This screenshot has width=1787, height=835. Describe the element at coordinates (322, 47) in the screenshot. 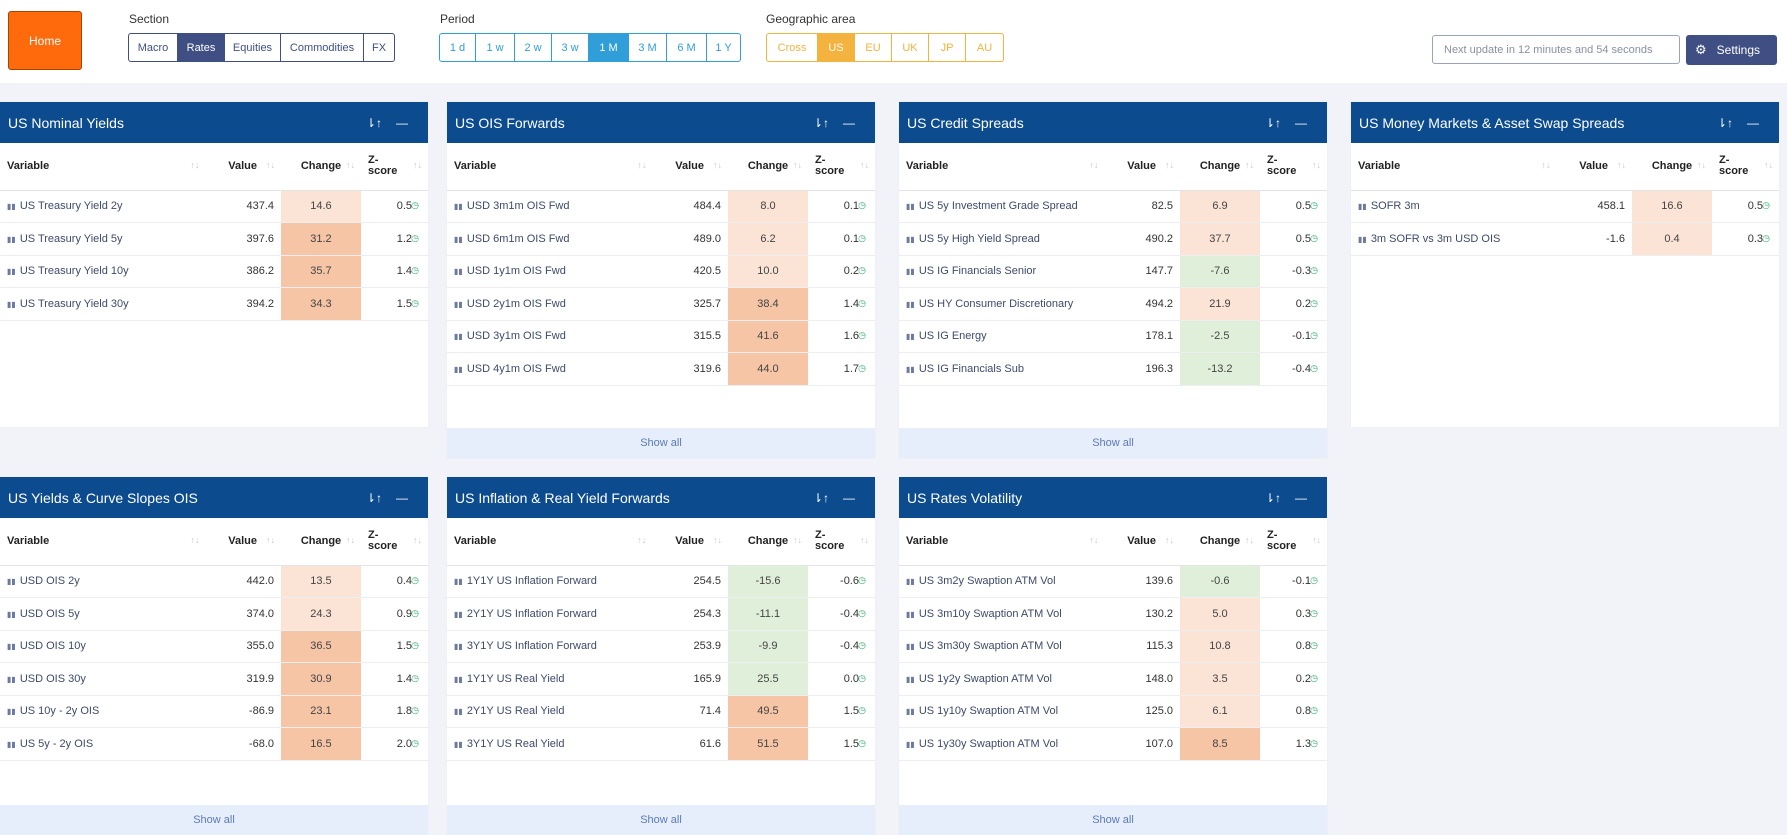

I see `section-button-commodities: Commodities` at that location.